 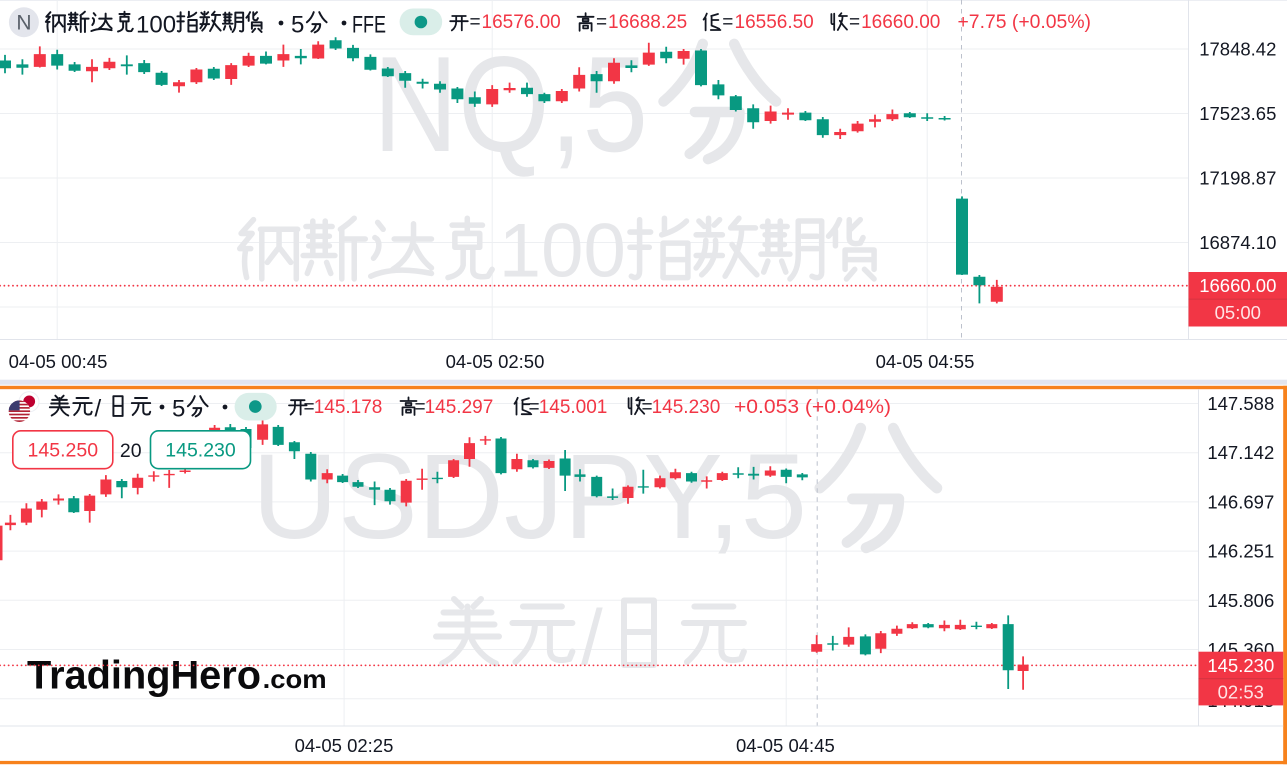 I want to click on svg-text: 145.297, so click(x=459, y=407).